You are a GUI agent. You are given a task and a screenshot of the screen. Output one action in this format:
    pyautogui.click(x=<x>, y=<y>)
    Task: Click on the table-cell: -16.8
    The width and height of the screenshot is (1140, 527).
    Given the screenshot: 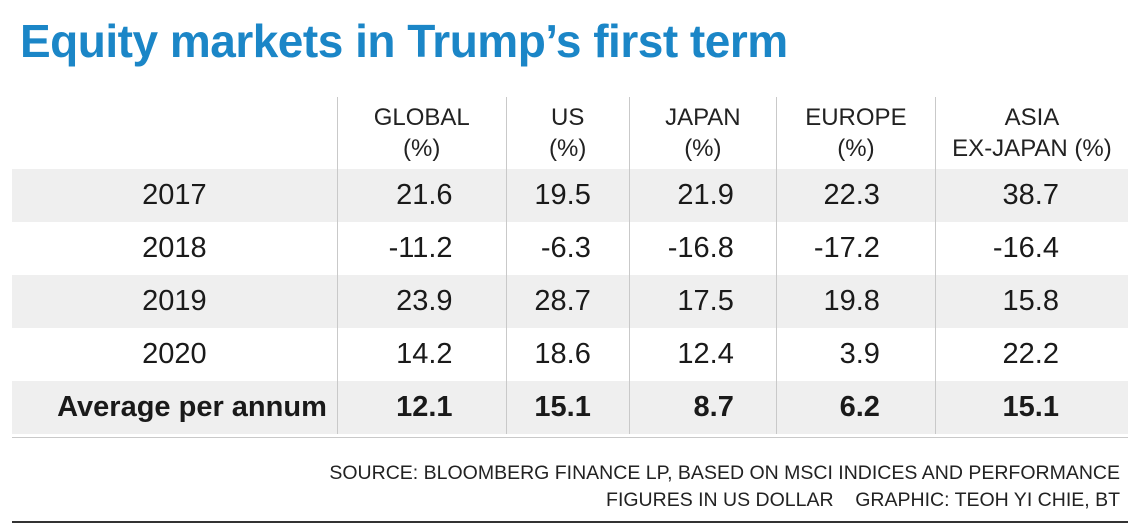 What is the action you would take?
    pyautogui.click(x=702, y=248)
    